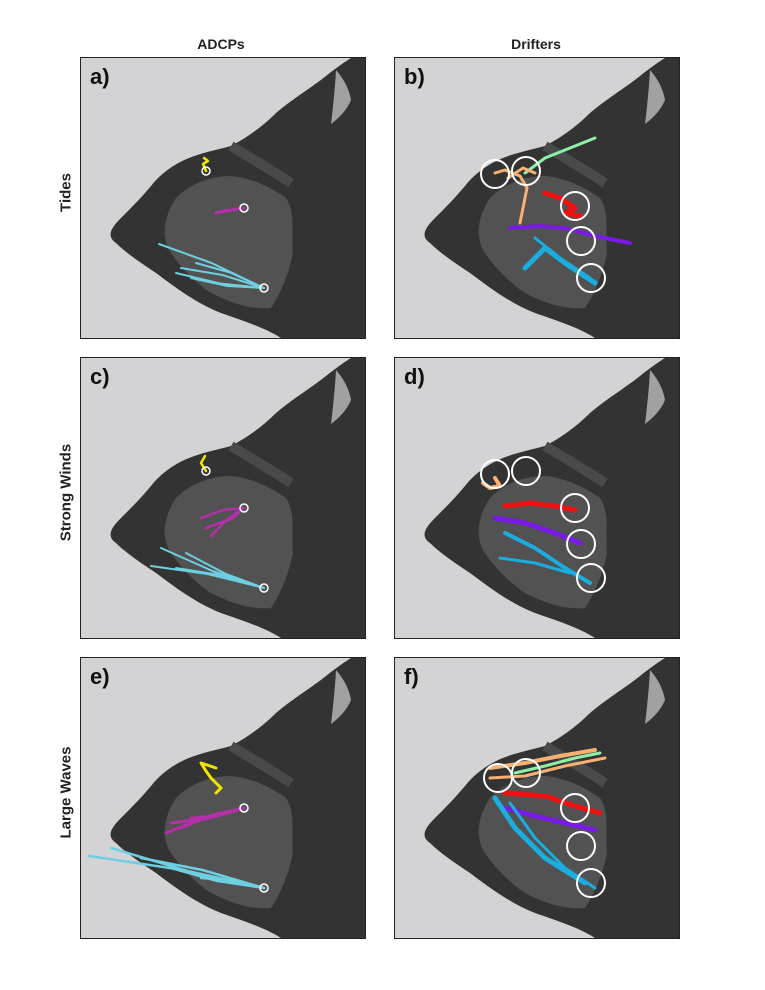 The image size is (765, 990). Describe the element at coordinates (221, 44) in the screenshot. I see `column-title-adcps: ADCPs` at that location.